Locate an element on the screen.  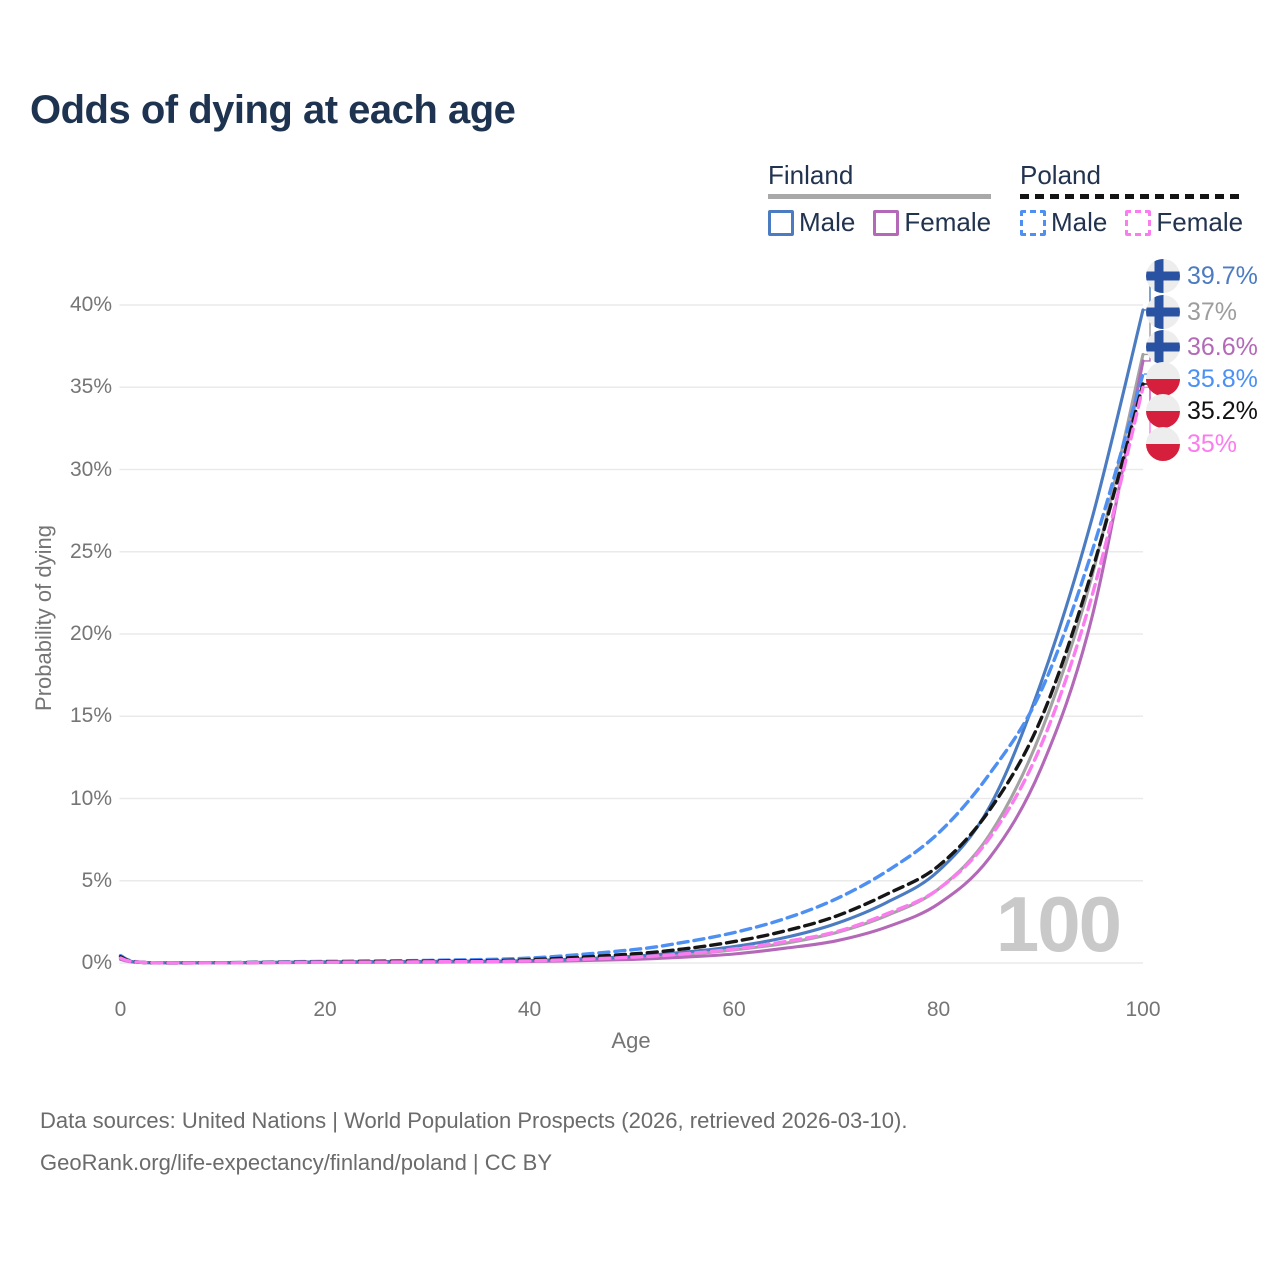
poland-total-line-key is located at coordinates (1132, 196).